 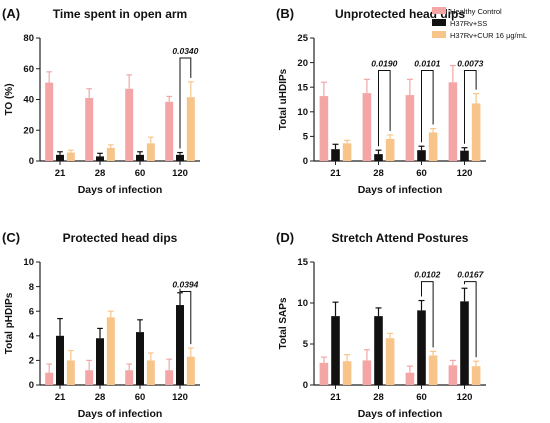 What do you see at coordinates (120, 14) in the screenshot?
I see `panel-title: Time spent in open arm` at bounding box center [120, 14].